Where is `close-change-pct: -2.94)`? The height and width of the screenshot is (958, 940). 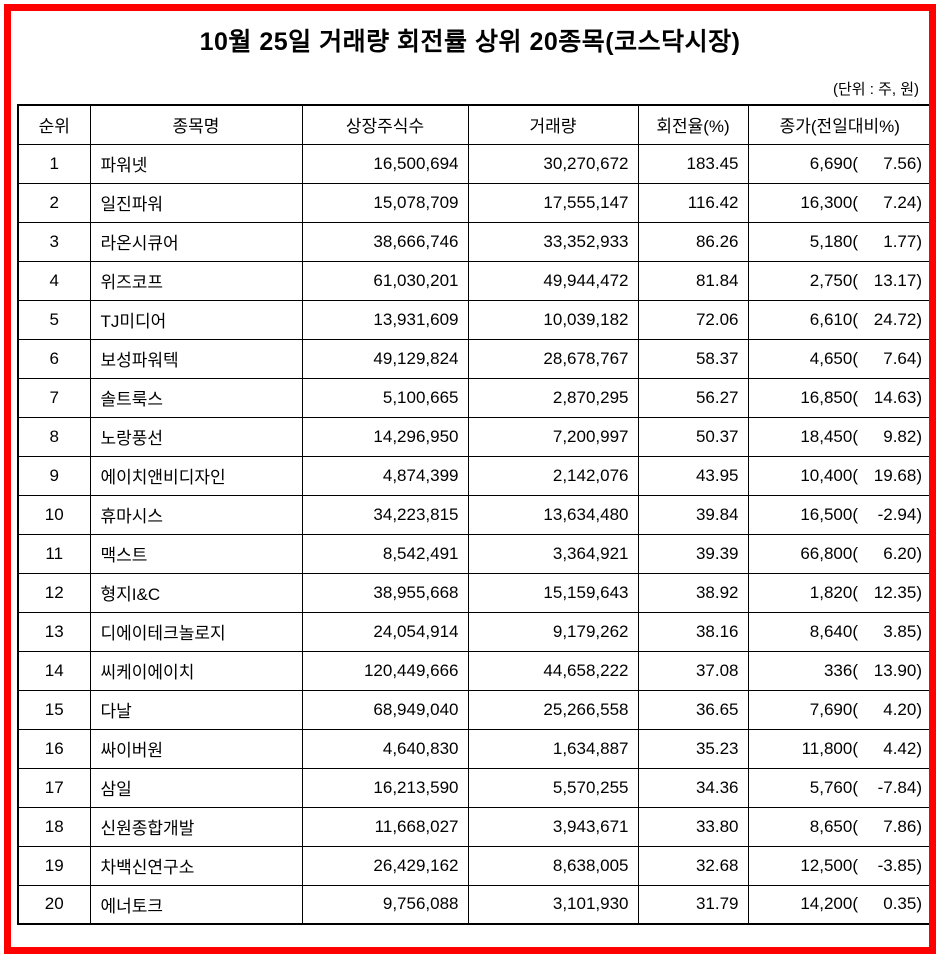 close-change-pct: -2.94) is located at coordinates (899, 514).